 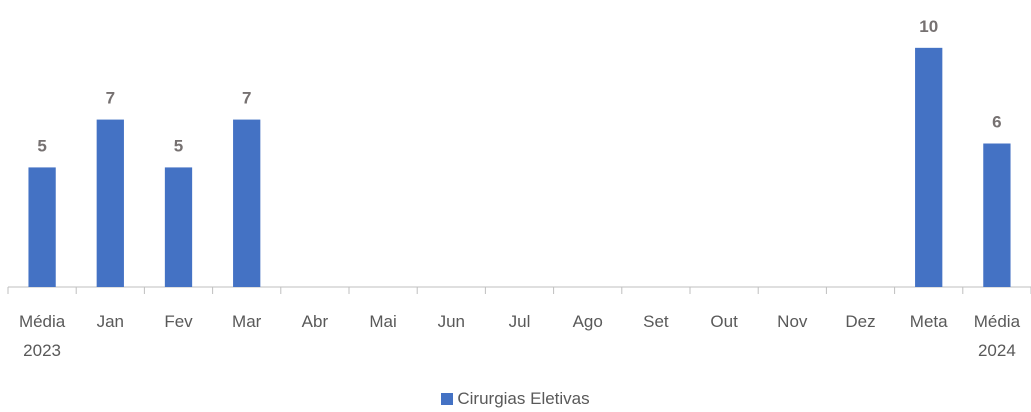 What do you see at coordinates (724, 321) in the screenshot?
I see `x-tick-label: Out` at bounding box center [724, 321].